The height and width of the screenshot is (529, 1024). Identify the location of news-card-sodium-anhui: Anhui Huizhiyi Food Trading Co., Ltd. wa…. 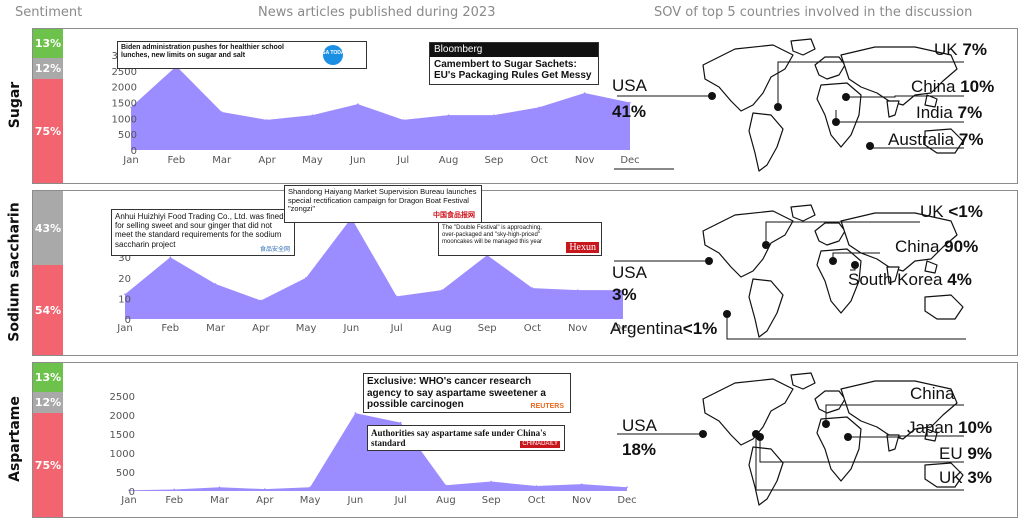
(203, 232).